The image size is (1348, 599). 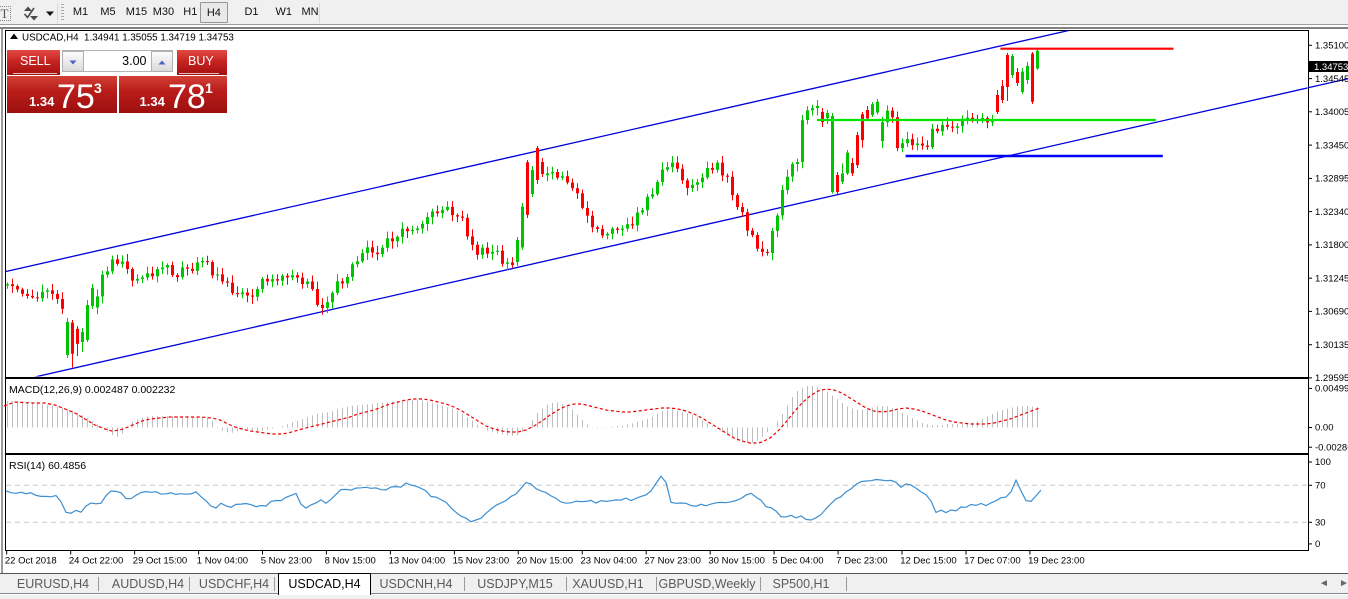 I want to click on svg-text: 1.32340, so click(x=1331, y=212).